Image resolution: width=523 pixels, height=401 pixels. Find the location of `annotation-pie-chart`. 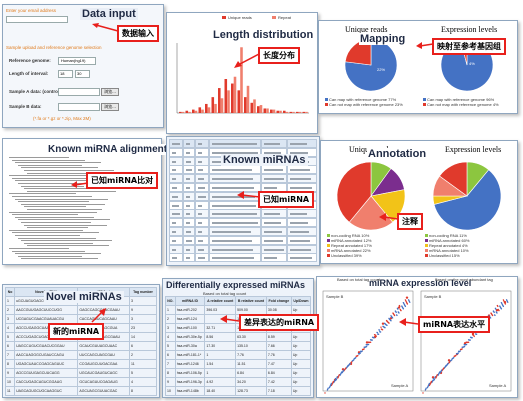

annotation-pie-chart is located at coordinates (419, 196).